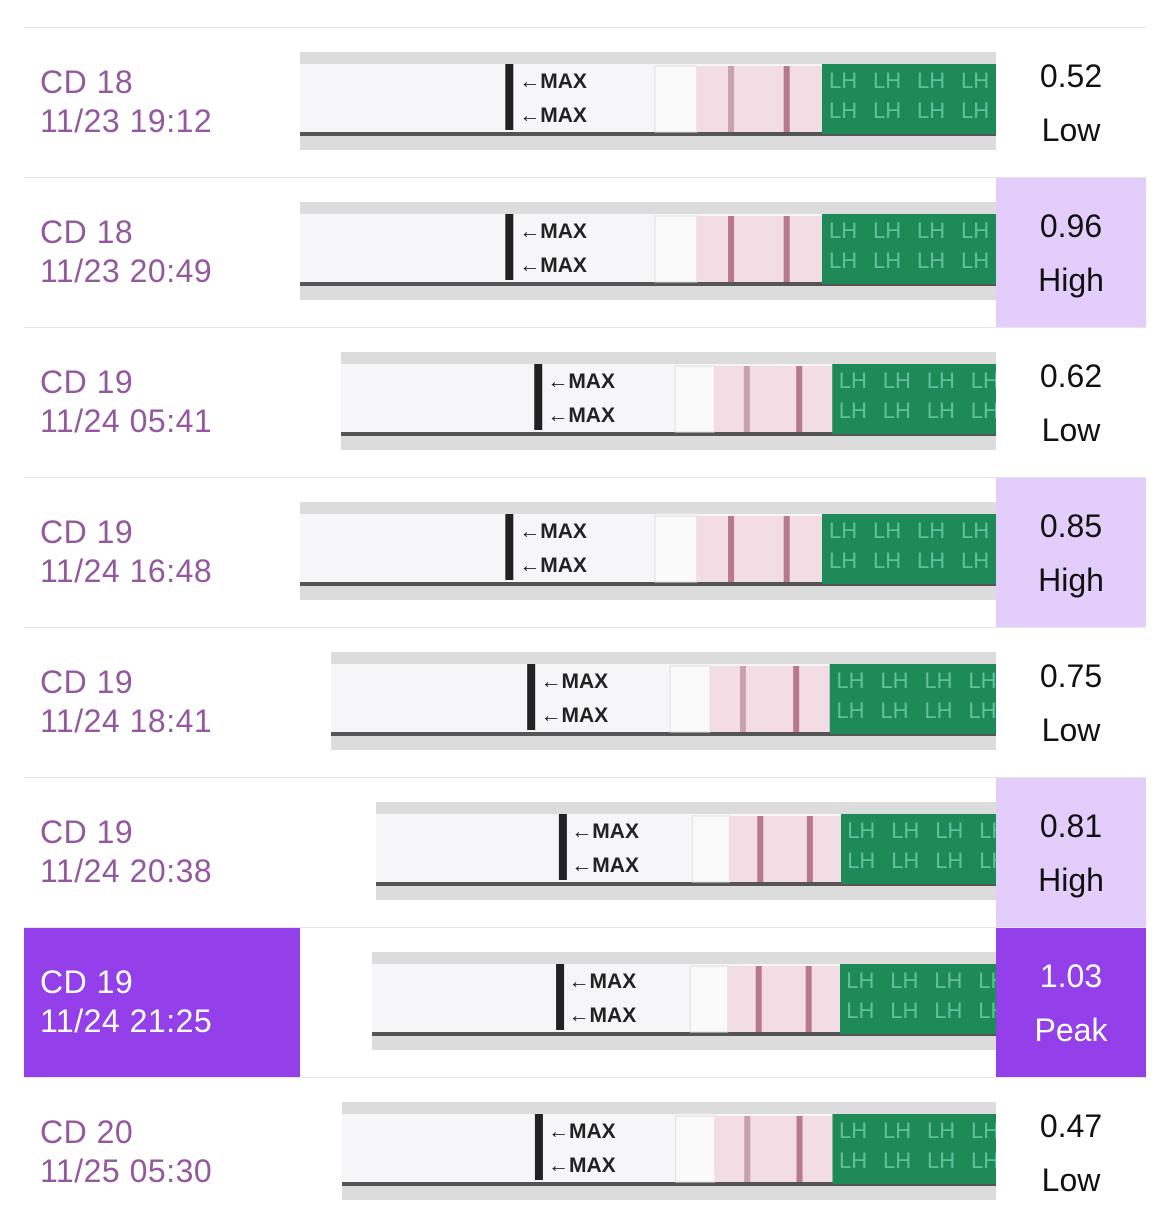  What do you see at coordinates (126, 421) in the screenshot?
I see `datetime: 11/24 05:41` at bounding box center [126, 421].